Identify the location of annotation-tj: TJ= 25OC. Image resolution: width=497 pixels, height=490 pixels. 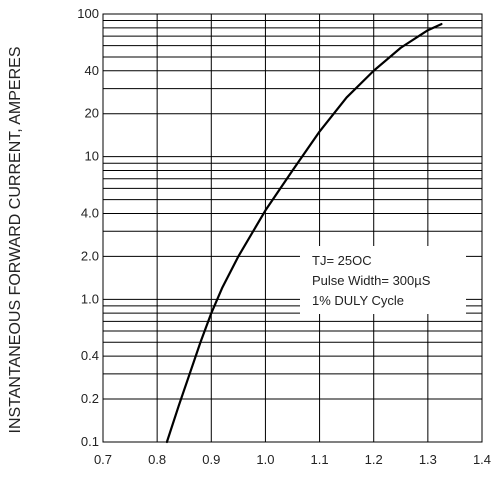
(342, 260).